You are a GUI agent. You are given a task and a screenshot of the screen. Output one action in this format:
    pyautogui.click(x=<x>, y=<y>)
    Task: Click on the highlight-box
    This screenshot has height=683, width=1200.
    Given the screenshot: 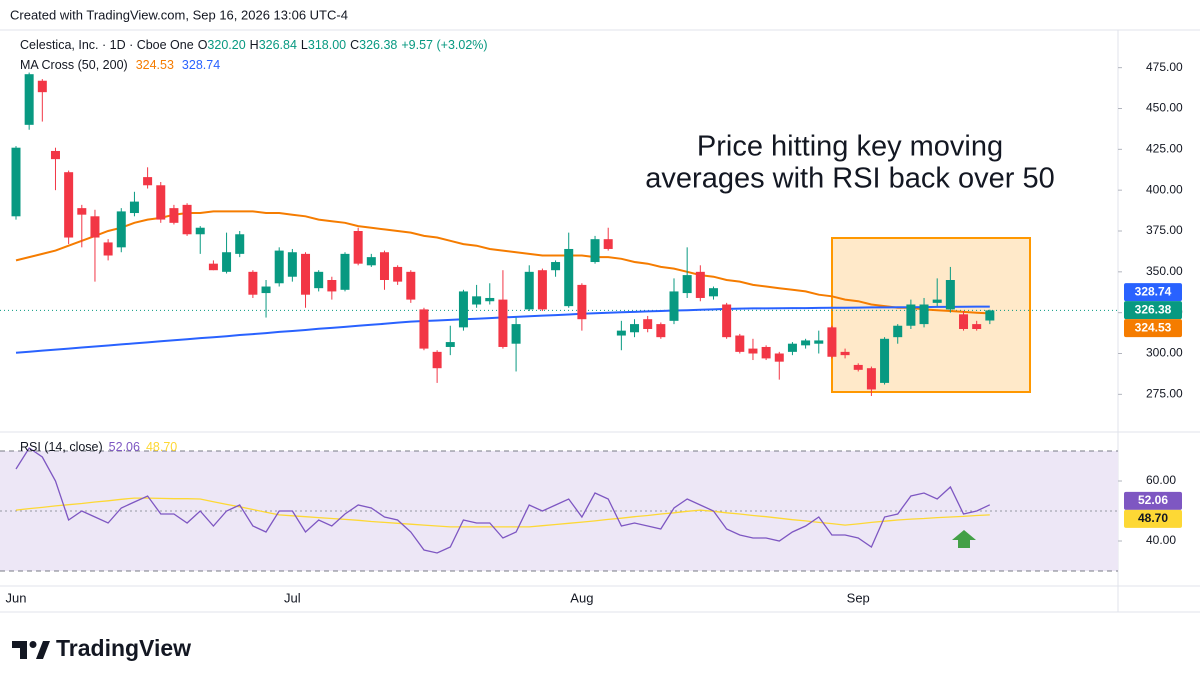 What is the action you would take?
    pyautogui.click(x=931, y=315)
    